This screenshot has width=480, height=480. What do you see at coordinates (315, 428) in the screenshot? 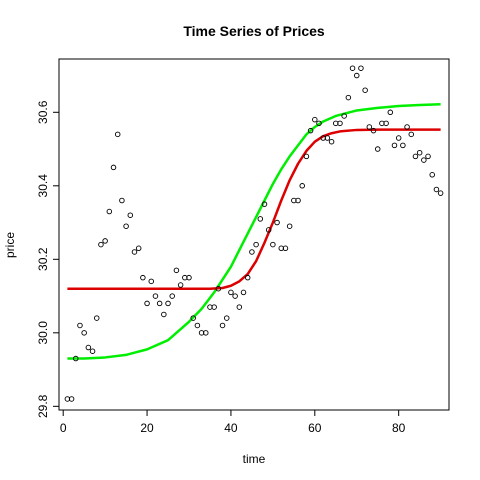
I see `x-tick-label: 60` at bounding box center [315, 428].